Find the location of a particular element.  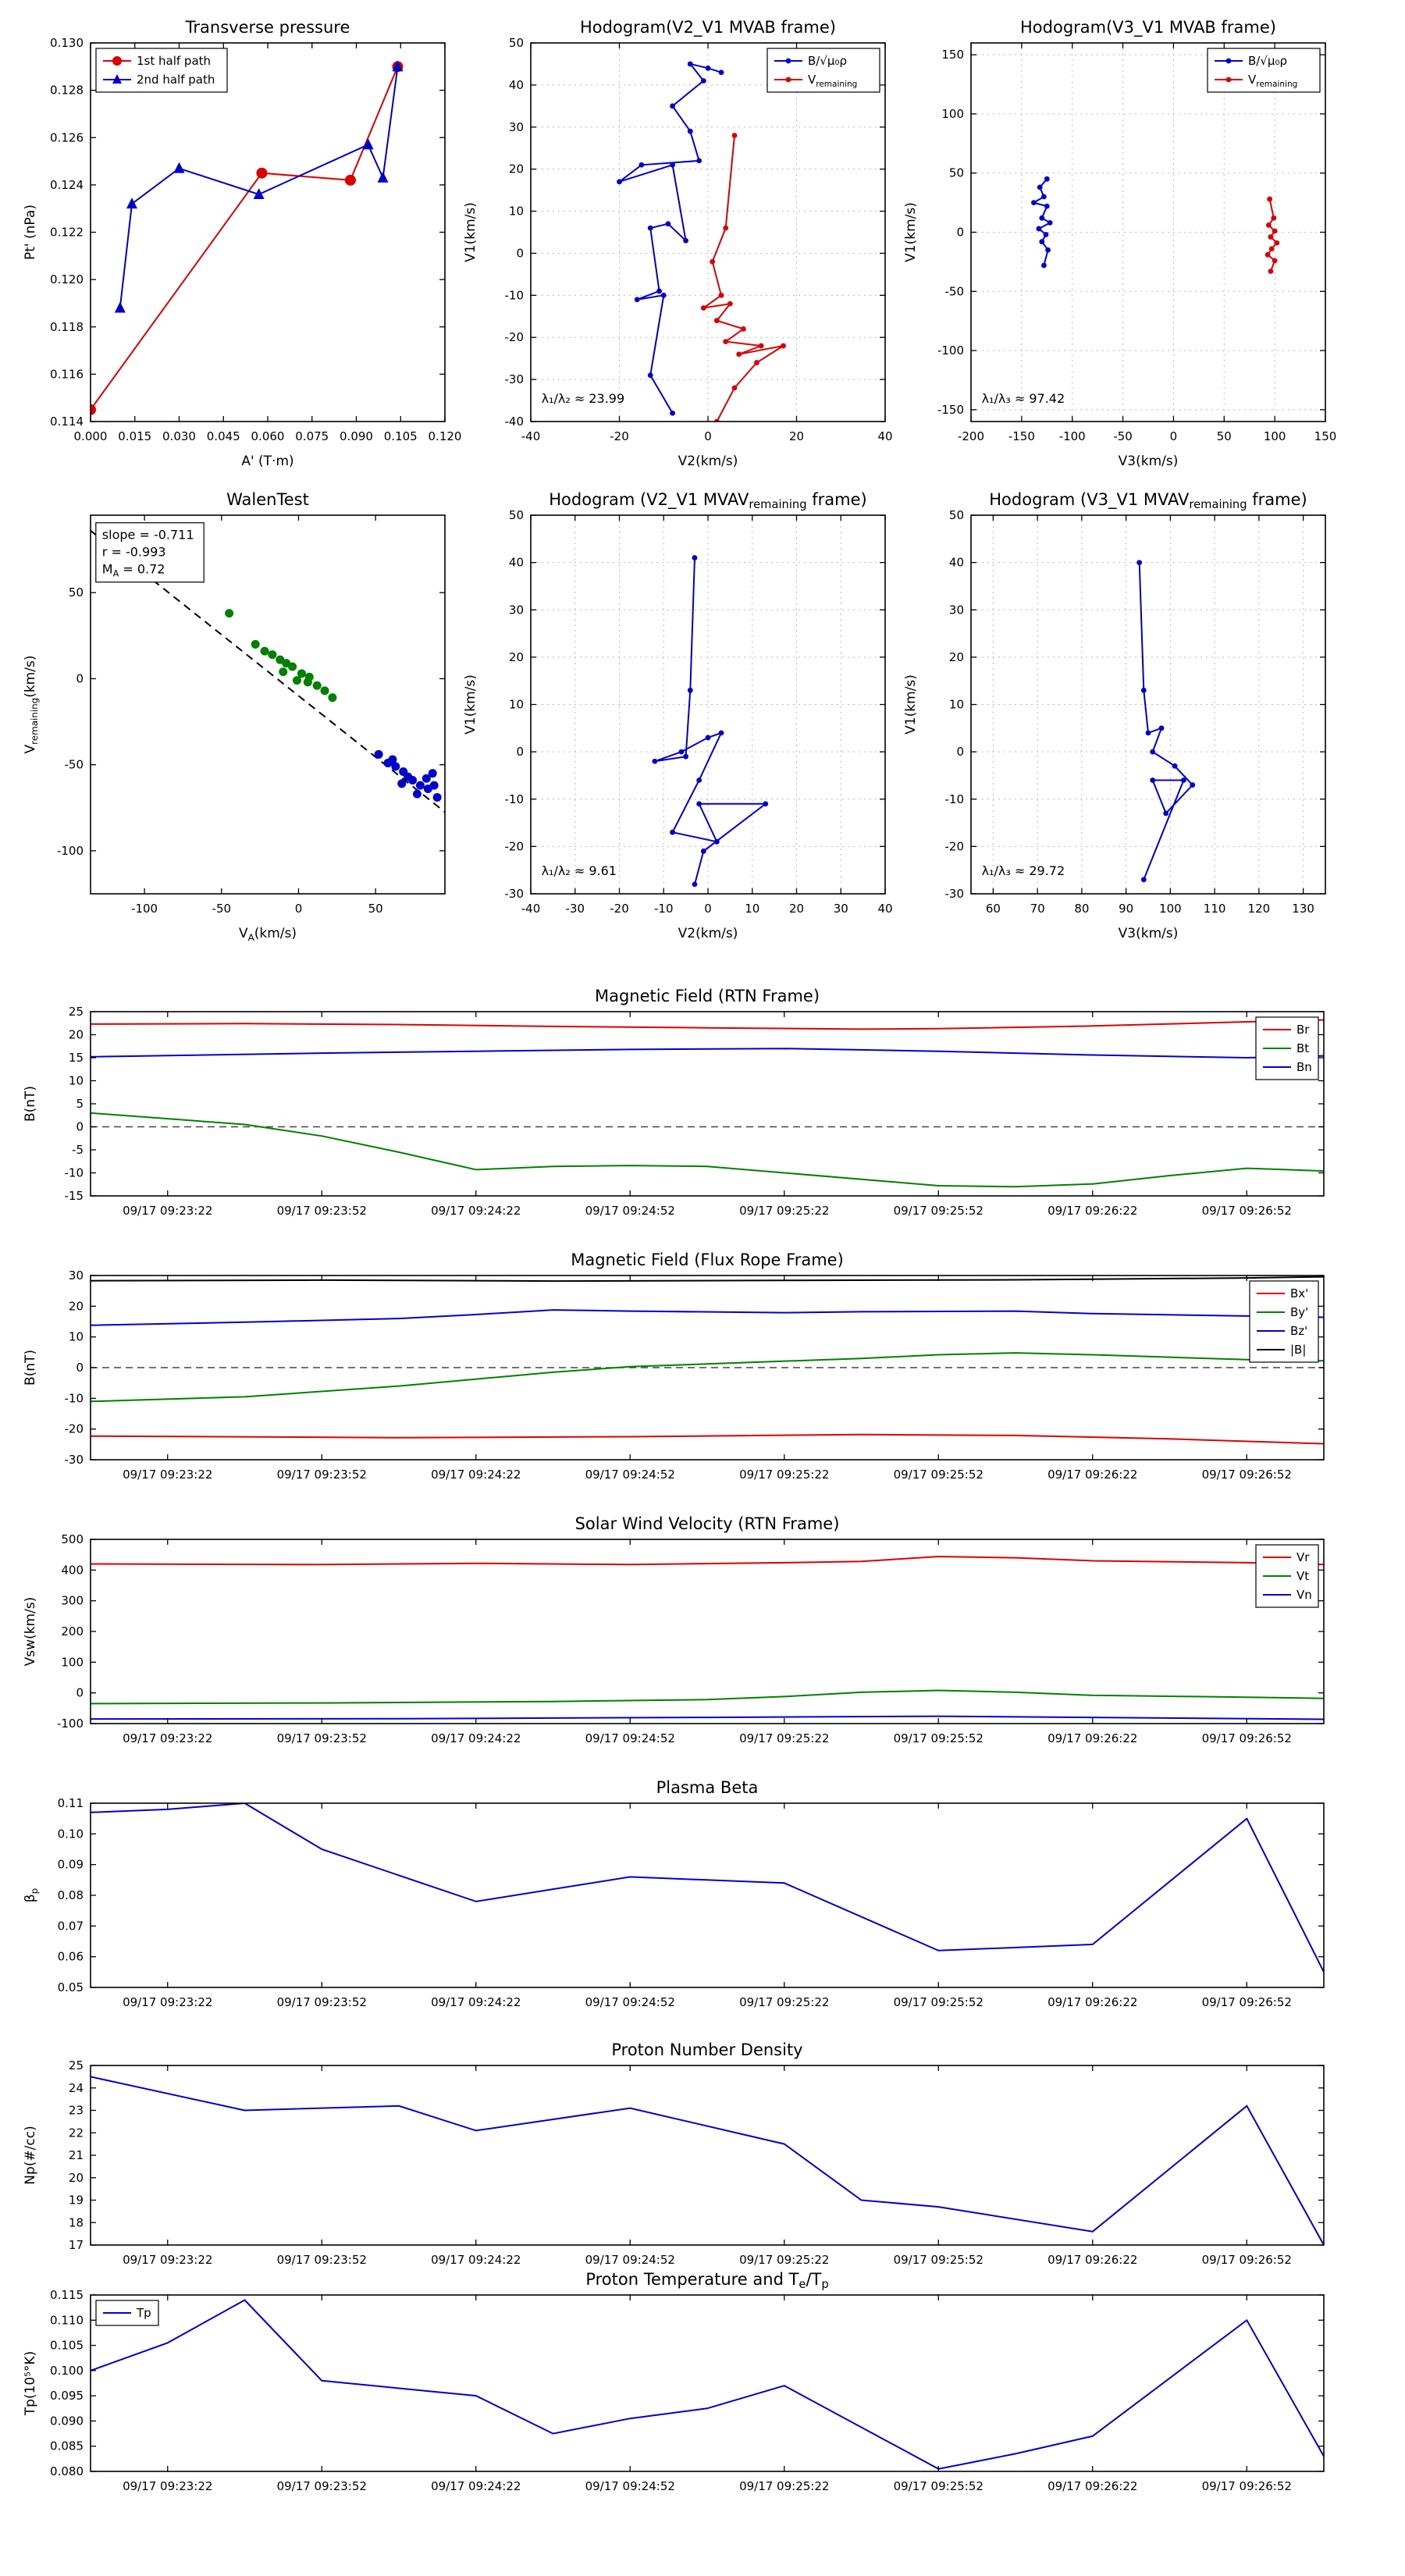

x-tick-label: 30 is located at coordinates (841, 909).